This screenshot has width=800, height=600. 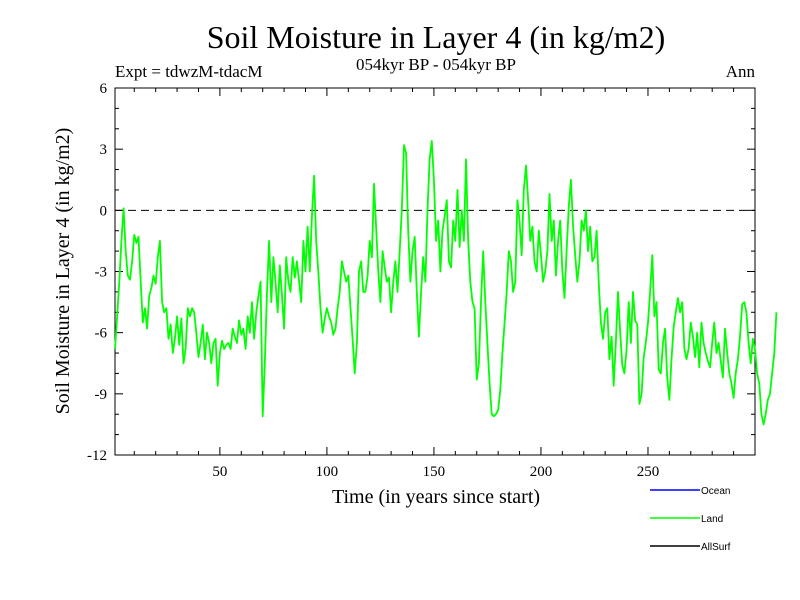 I want to click on y-tick-label: -6, so click(x=101, y=334).